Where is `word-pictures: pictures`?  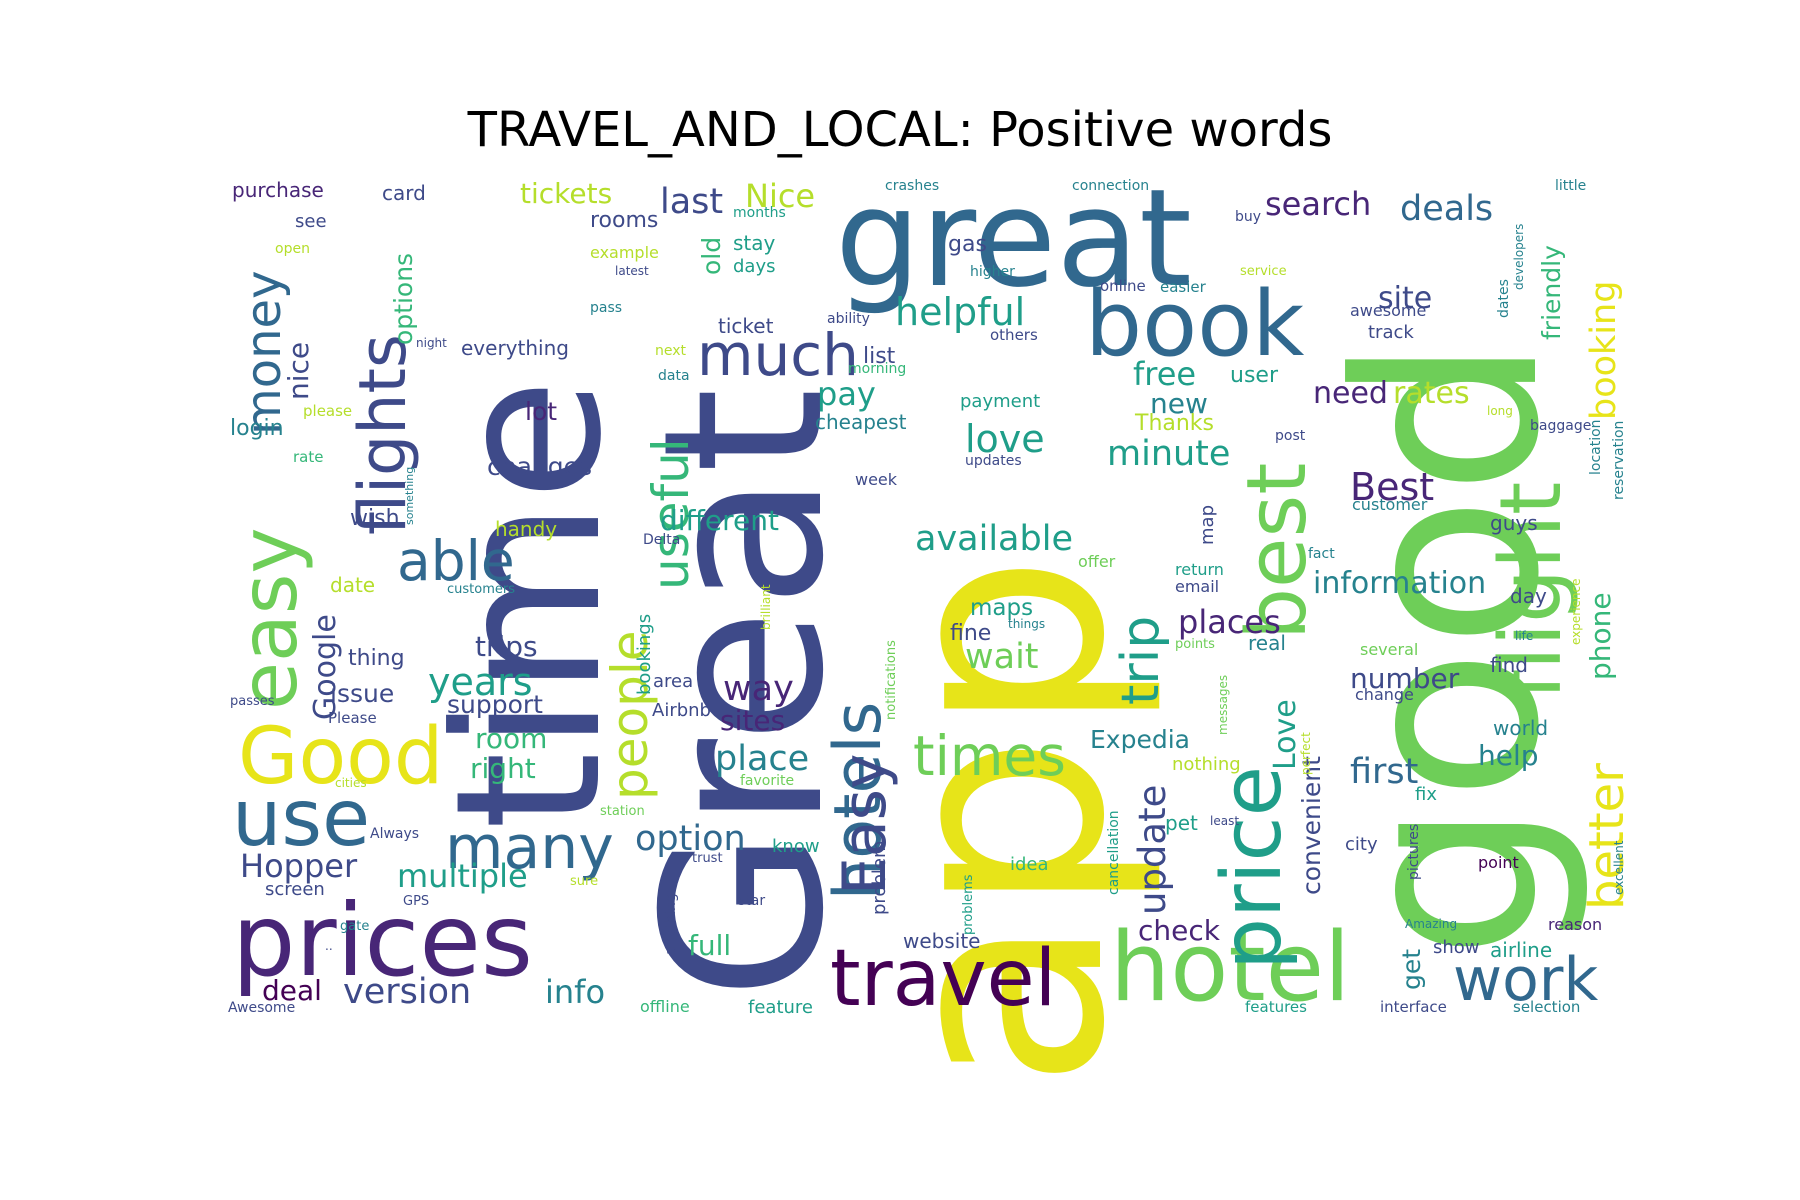 word-pictures: pictures is located at coordinates (1414, 852).